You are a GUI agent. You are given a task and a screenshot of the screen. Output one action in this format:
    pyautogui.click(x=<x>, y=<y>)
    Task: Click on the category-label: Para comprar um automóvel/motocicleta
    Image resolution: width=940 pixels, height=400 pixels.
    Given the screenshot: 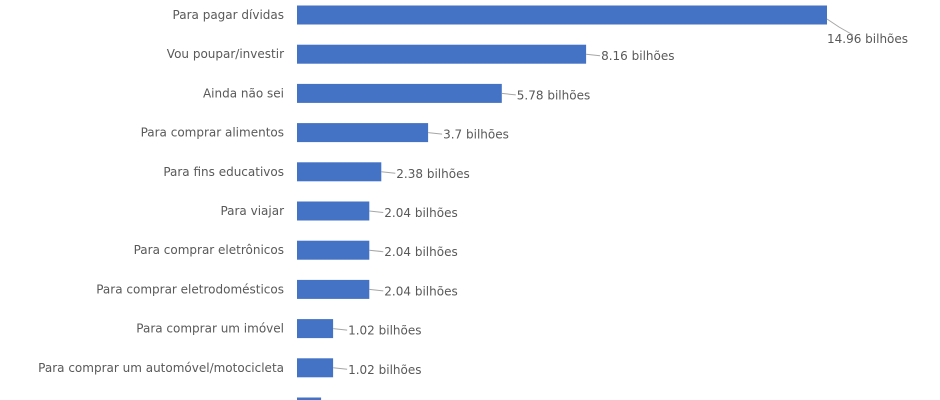 What is the action you would take?
    pyautogui.click(x=161, y=368)
    